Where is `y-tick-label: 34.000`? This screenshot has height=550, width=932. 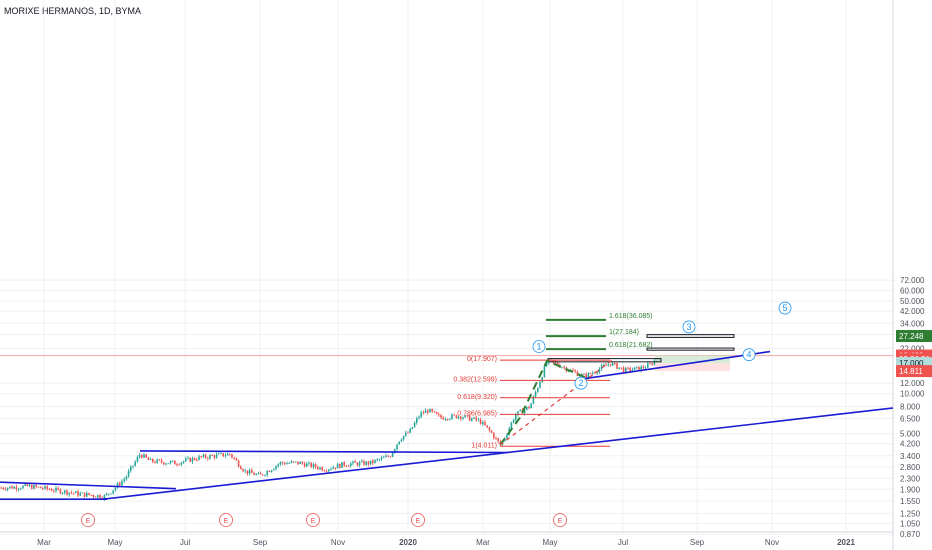
y-tick-label: 34.000 is located at coordinates (912, 323).